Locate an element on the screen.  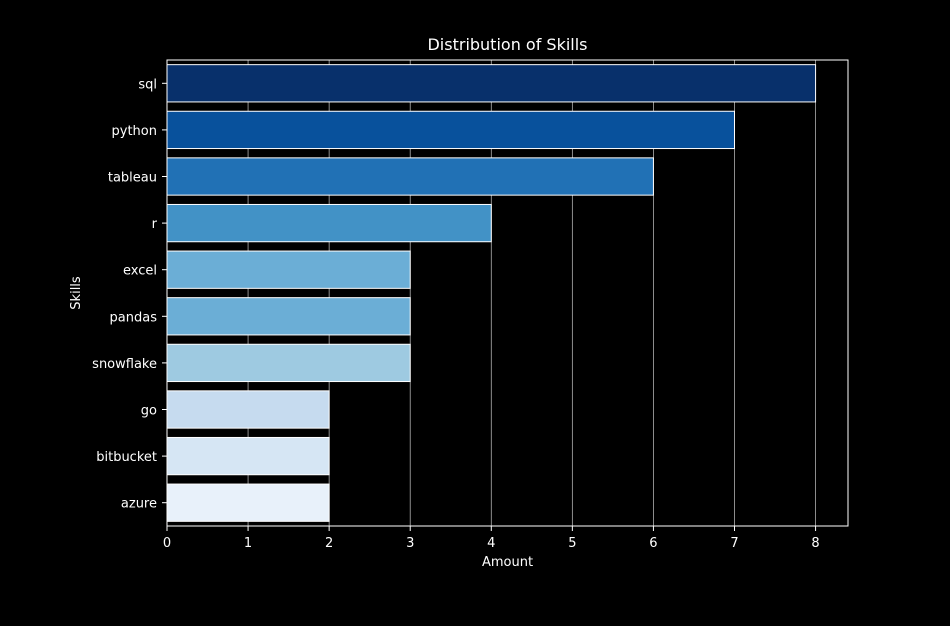
bar-snowflake is located at coordinates (288, 363).